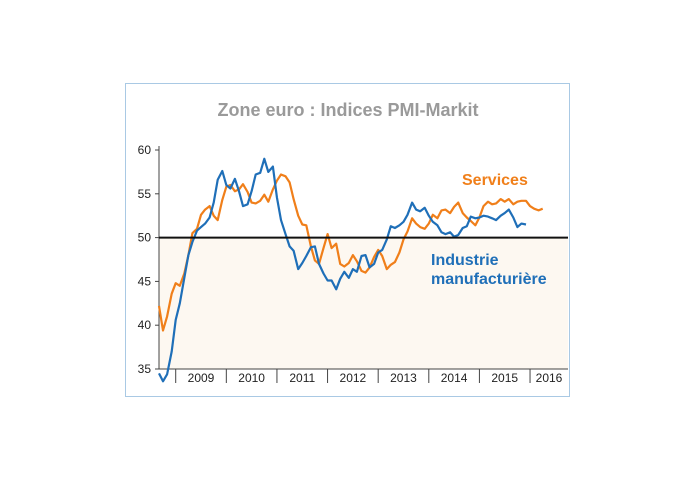  I want to click on y-tick-label: 50, so click(145, 238).